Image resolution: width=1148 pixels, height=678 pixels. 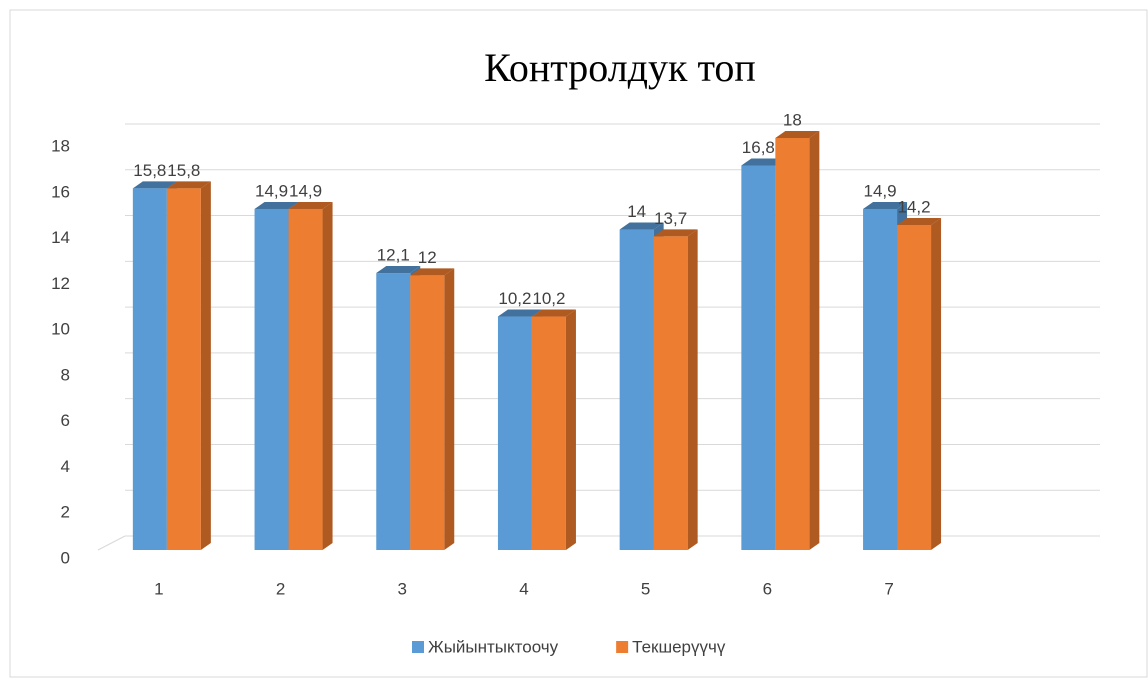 What do you see at coordinates (60, 191) in the screenshot?
I see `y-tick-label: 16` at bounding box center [60, 191].